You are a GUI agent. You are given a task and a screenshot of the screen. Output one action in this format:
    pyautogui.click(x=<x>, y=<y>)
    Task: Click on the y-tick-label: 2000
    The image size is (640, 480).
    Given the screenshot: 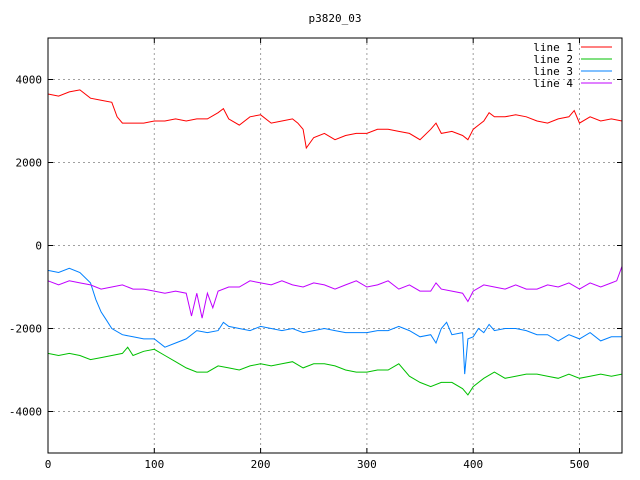 What is the action you would take?
    pyautogui.click(x=29, y=163)
    